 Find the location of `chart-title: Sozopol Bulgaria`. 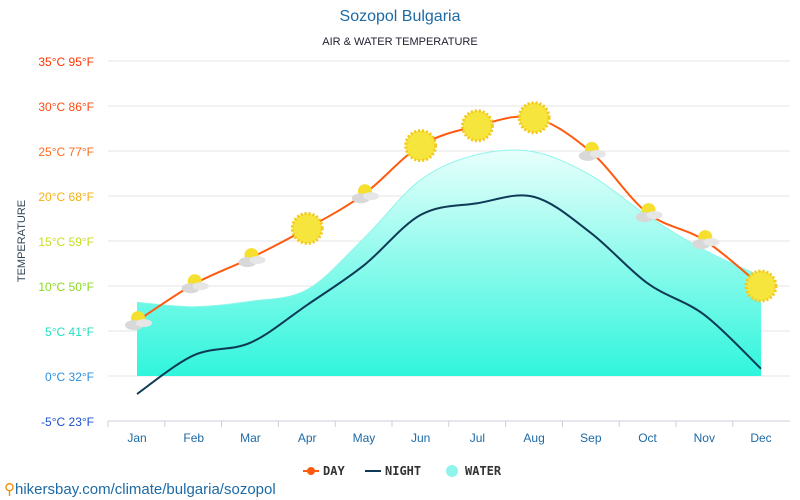

chart-title: Sozopol Bulgaria is located at coordinates (400, 16).